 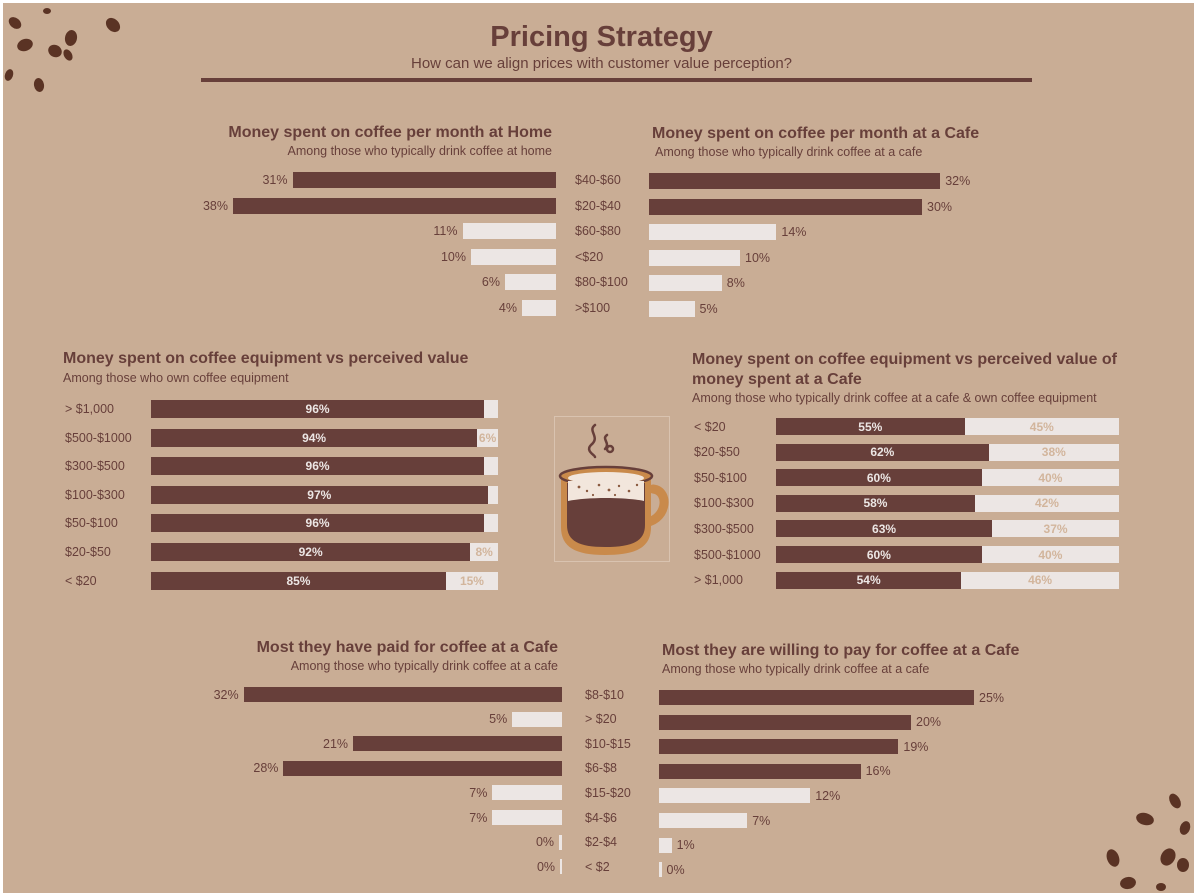 I want to click on title-divider, so click(x=616, y=80).